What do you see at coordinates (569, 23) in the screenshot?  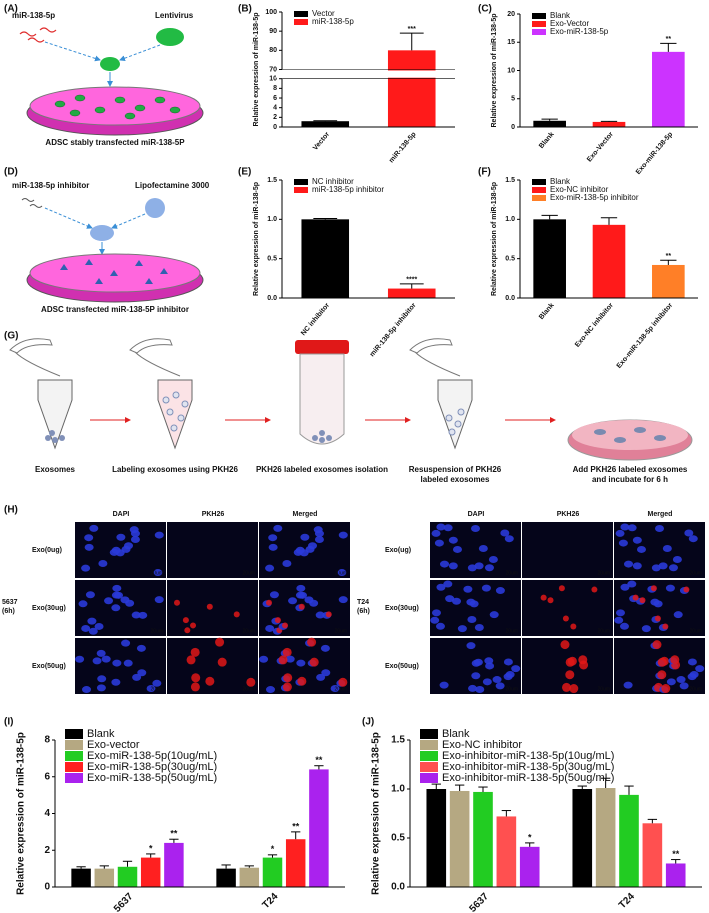 I see `legend-label: Exo-Vector` at bounding box center [569, 23].